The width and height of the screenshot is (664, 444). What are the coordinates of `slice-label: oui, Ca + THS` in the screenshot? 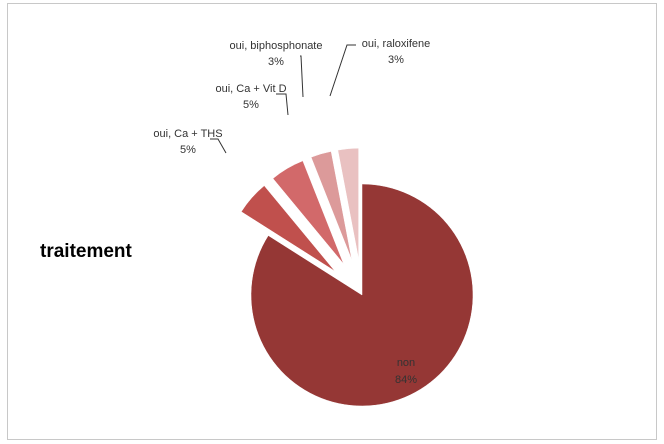 It's located at (187, 134).